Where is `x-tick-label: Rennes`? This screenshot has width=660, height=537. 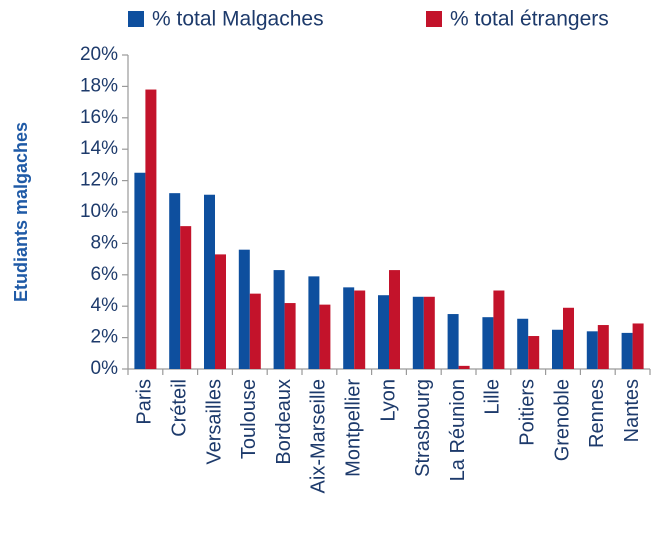
x-tick-label: Rennes is located at coordinates (597, 413).